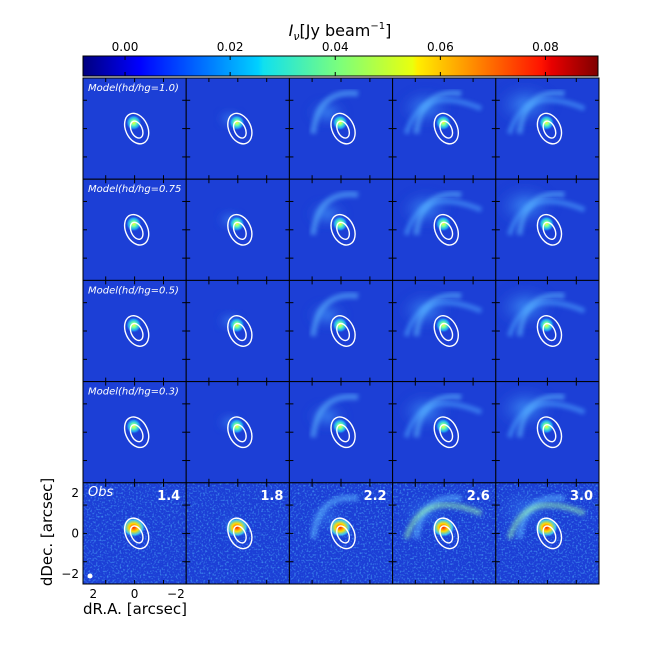 The image size is (664, 664). What do you see at coordinates (581, 496) in the screenshot?
I see `velocity-label: 3.0` at bounding box center [581, 496].